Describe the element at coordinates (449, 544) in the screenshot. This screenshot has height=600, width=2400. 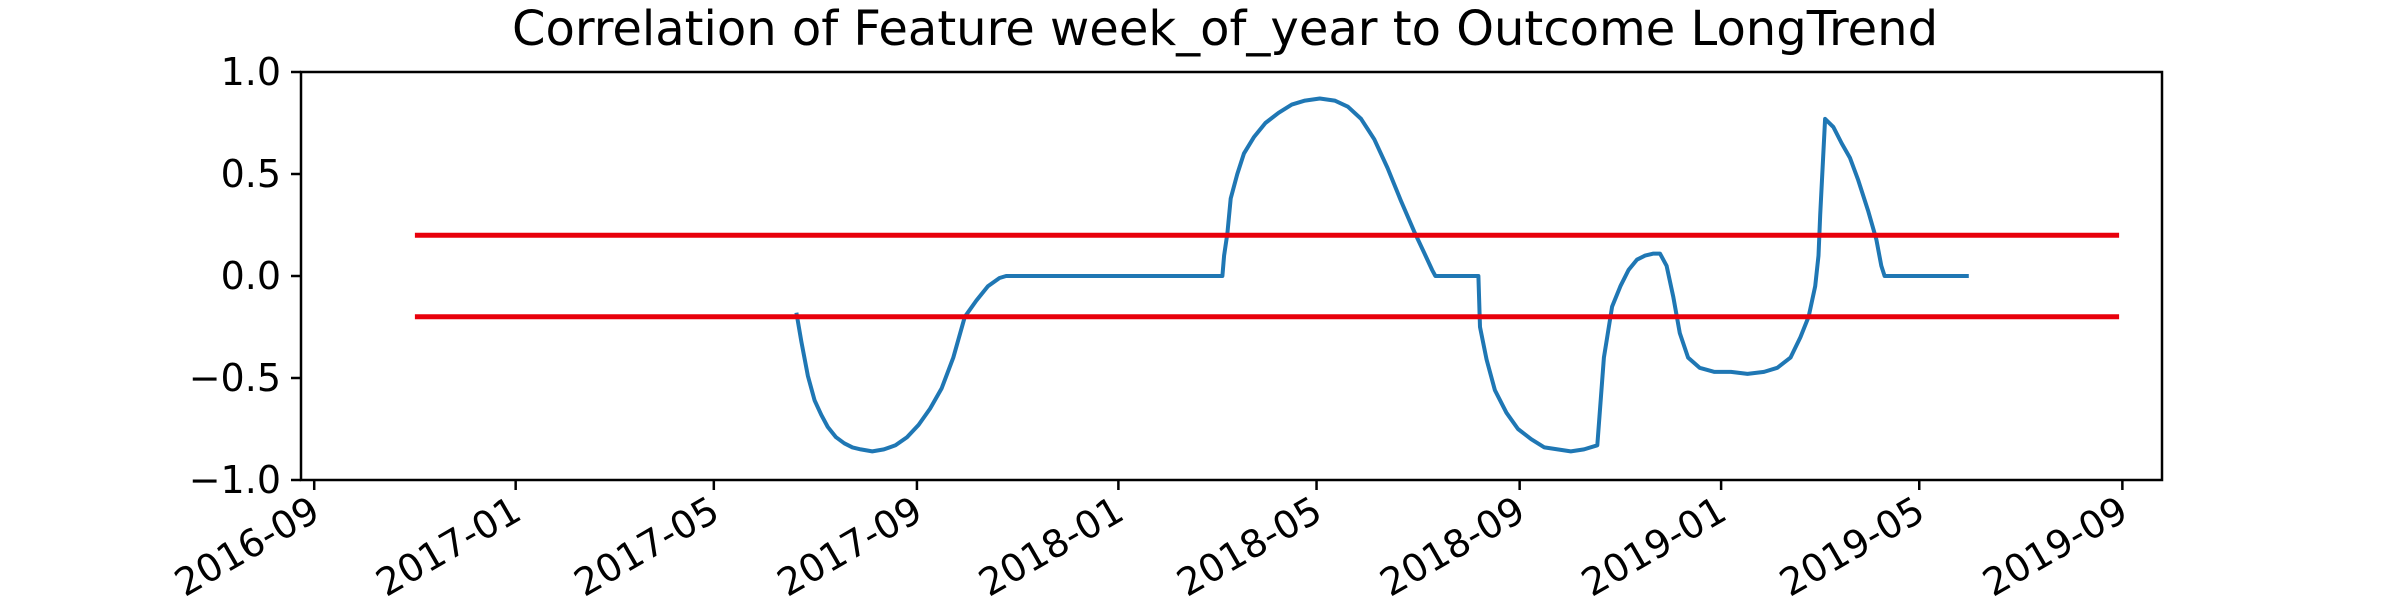
I see `x-tick-label: 2017-01` at that location.